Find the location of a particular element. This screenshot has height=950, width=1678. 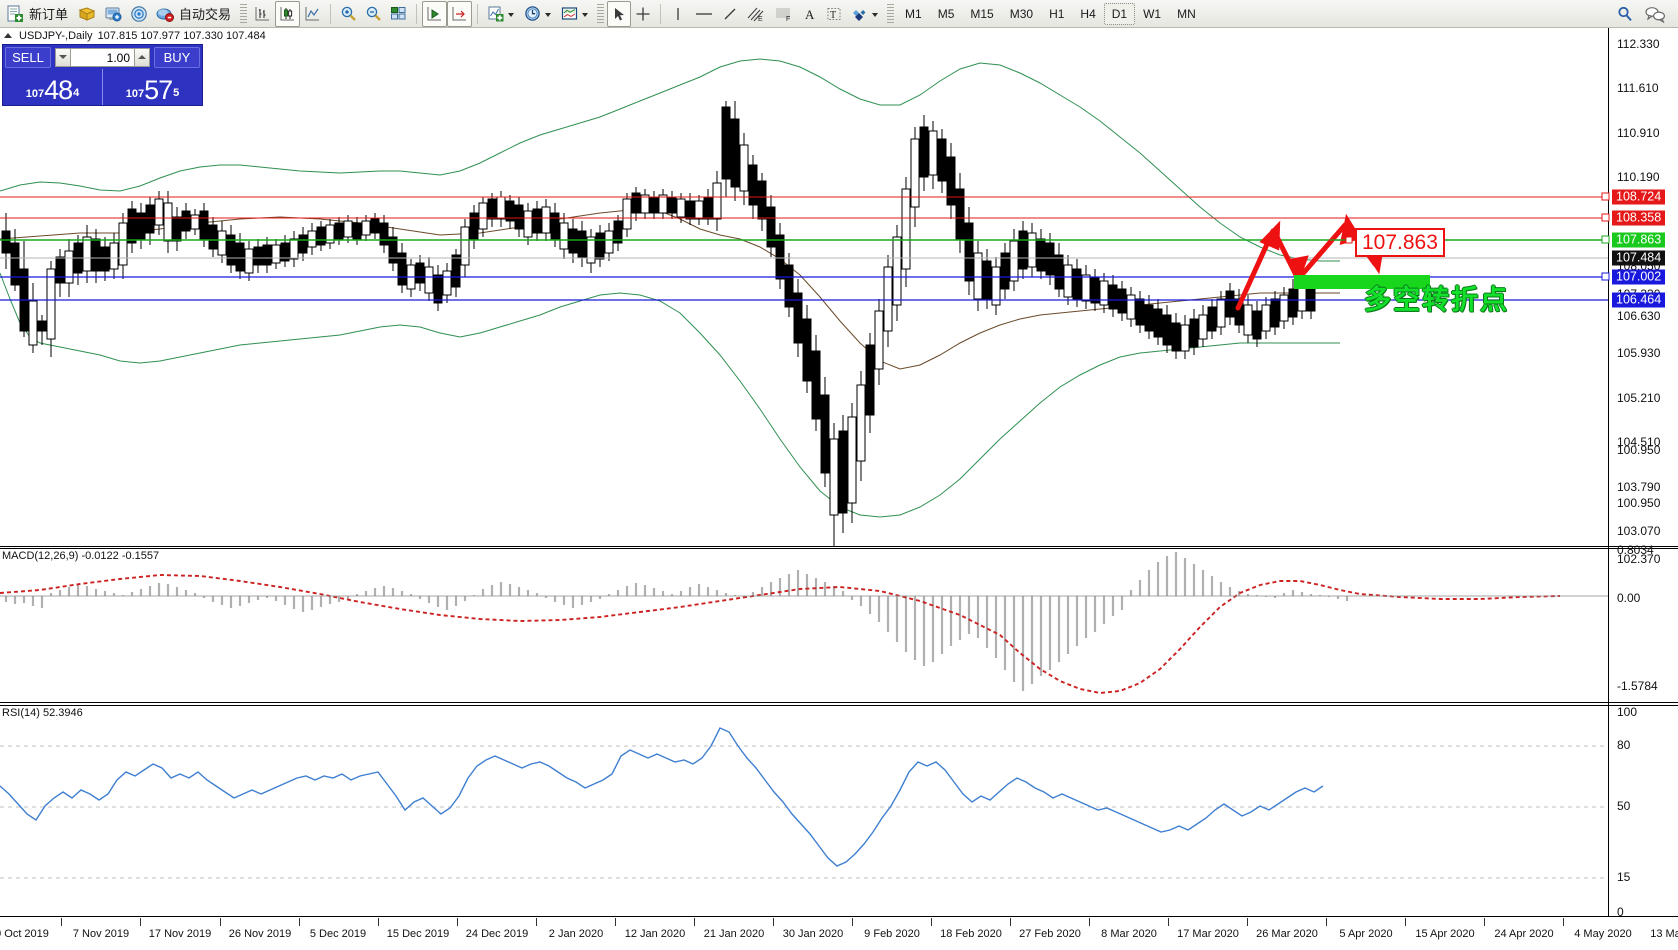

rsi-tick-100: 100 is located at coordinates (1627, 712).